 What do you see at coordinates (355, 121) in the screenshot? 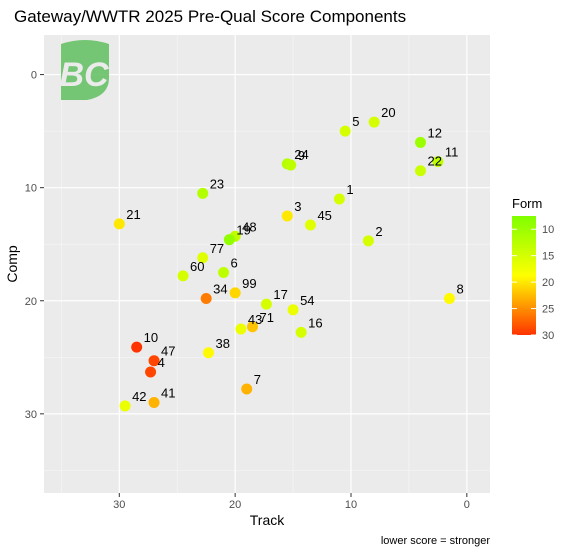
I see `point-label: 5` at bounding box center [355, 121].